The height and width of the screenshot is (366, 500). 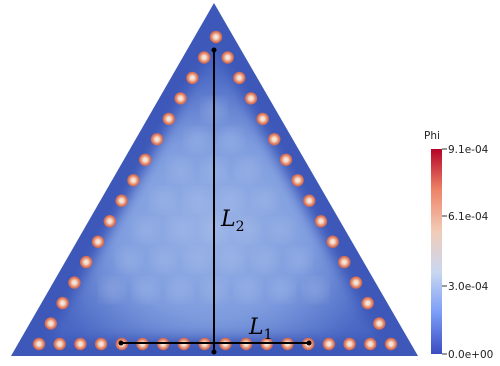 I want to click on l2-label: L2, so click(x=232, y=221).